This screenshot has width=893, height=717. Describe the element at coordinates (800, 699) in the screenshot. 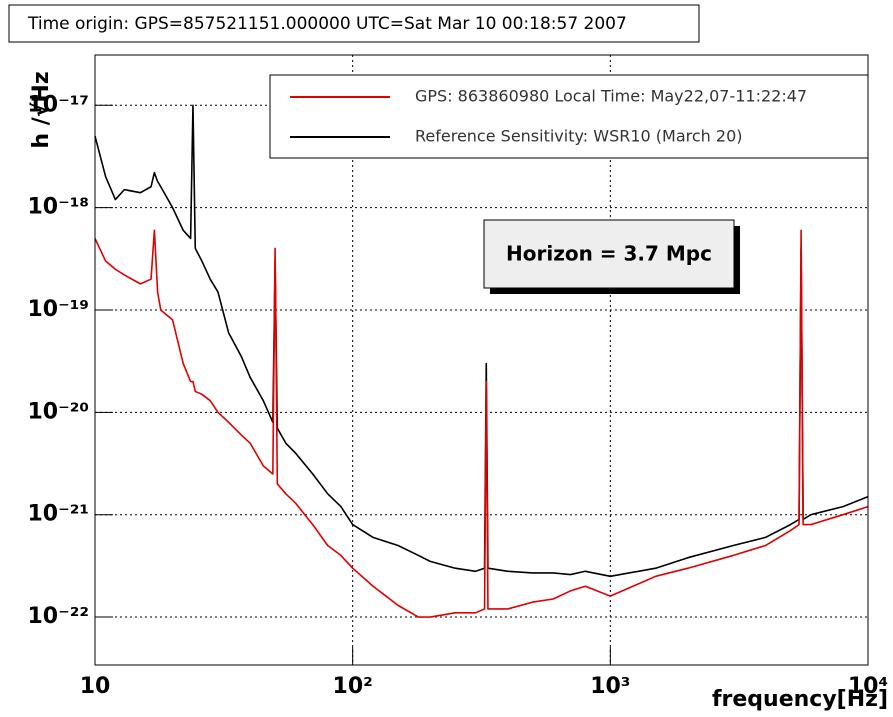

I see `x-axis-label: frequency[Hz]` at that location.